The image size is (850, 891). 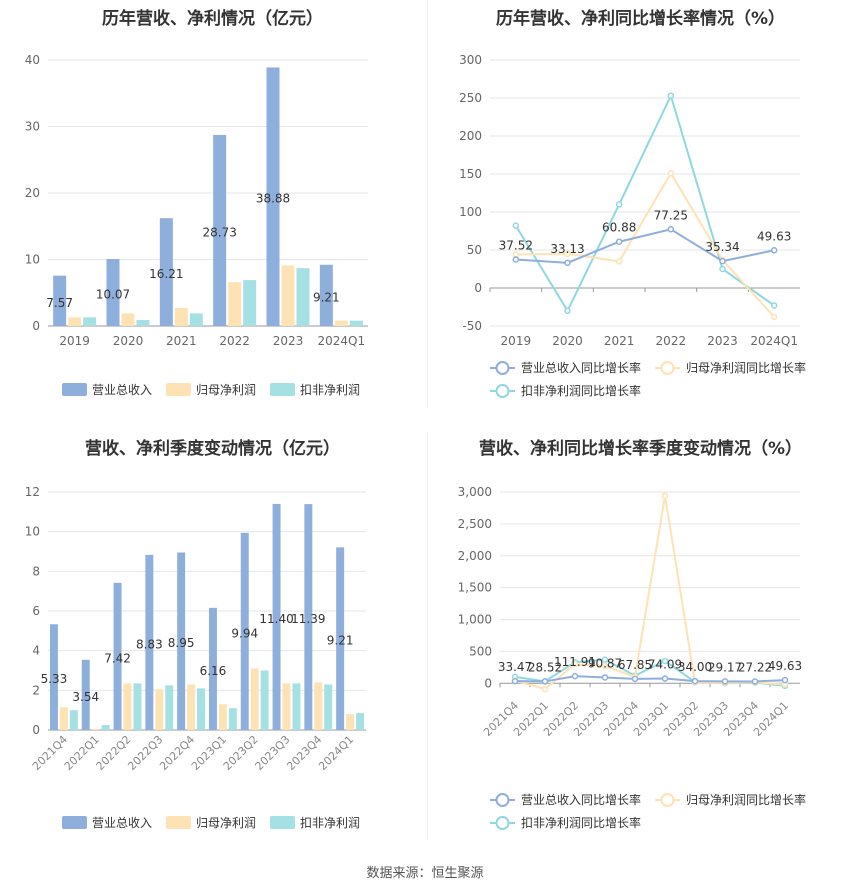 What do you see at coordinates (212, 19) in the screenshot?
I see `chart-title: 历年营收、净利情况（亿元）` at bounding box center [212, 19].